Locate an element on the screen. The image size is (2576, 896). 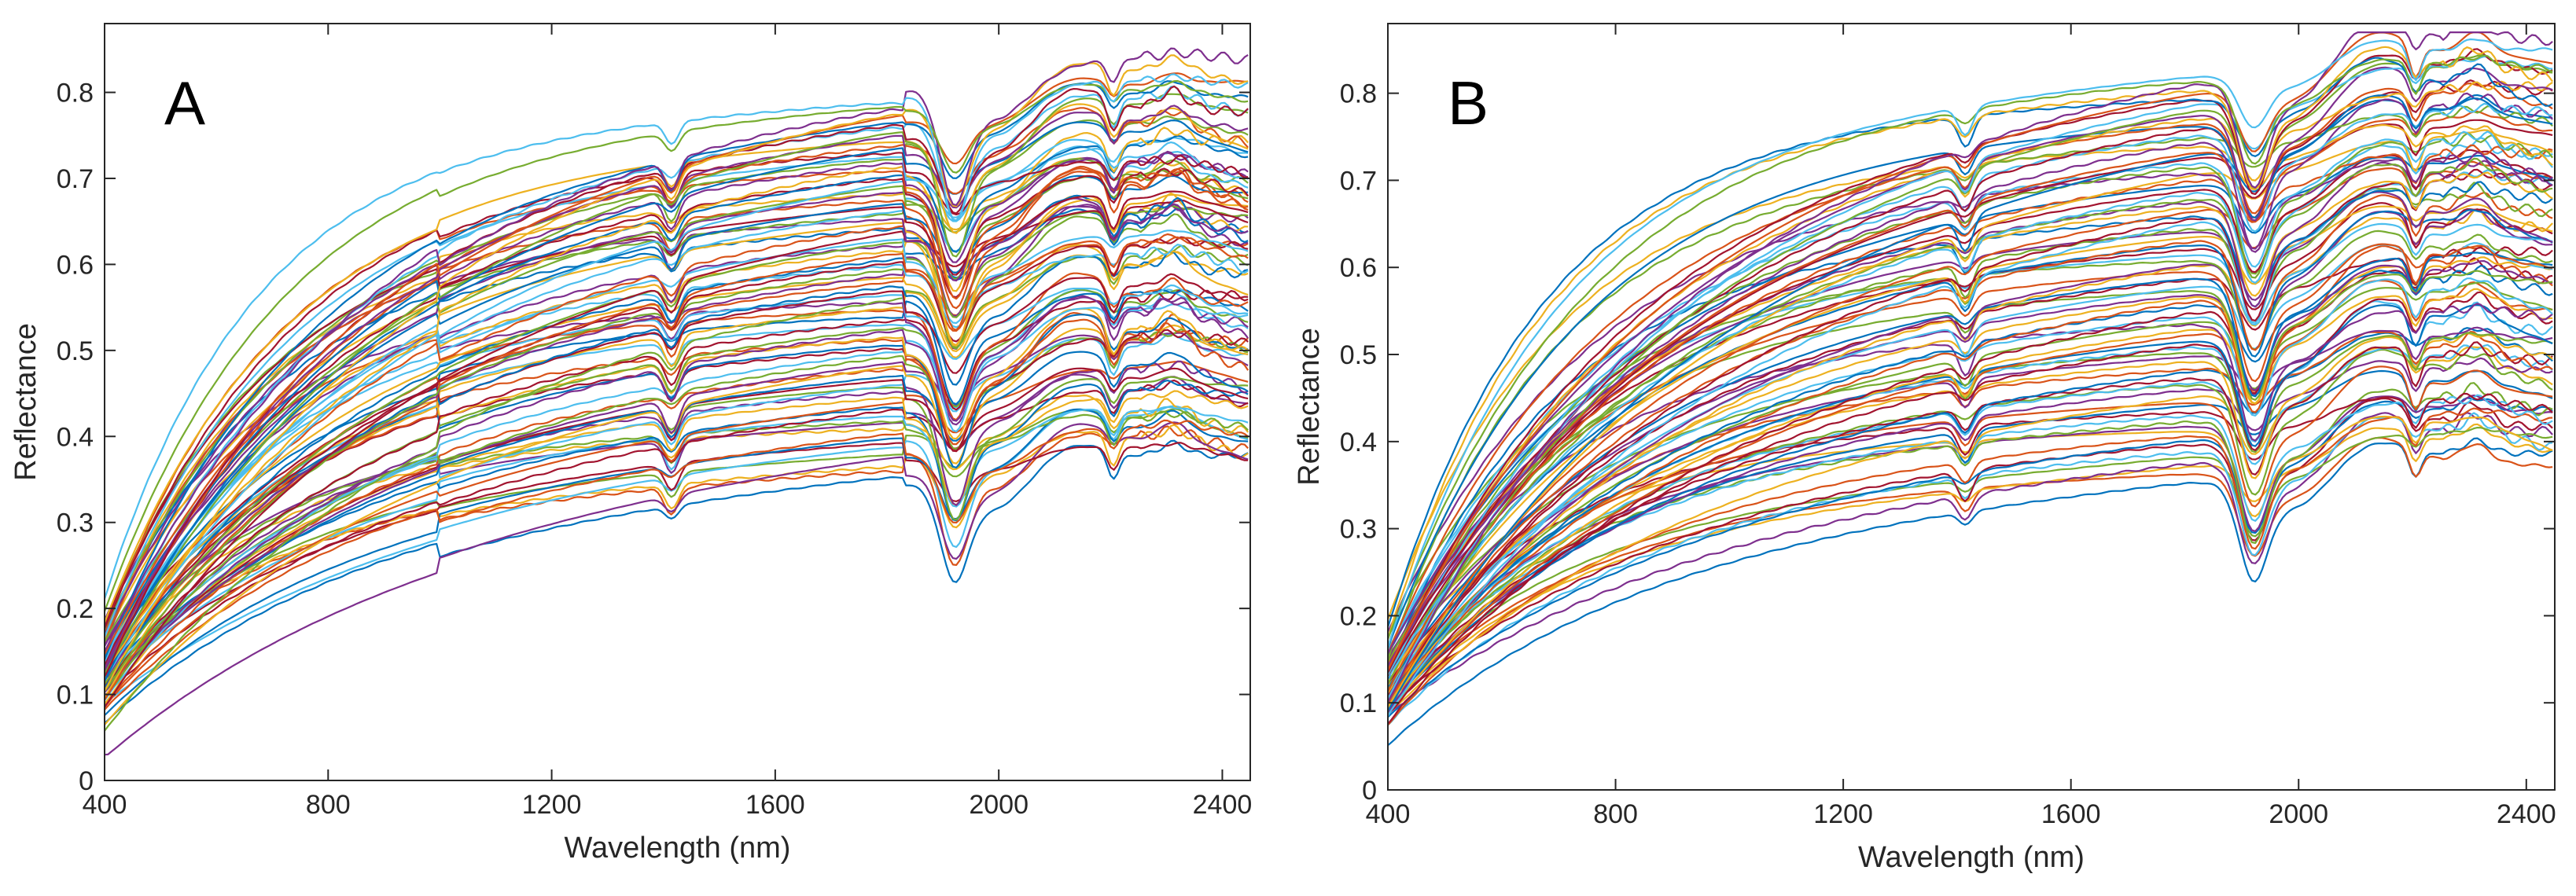
y-tick-label: 0.4 is located at coordinates (1358, 442).